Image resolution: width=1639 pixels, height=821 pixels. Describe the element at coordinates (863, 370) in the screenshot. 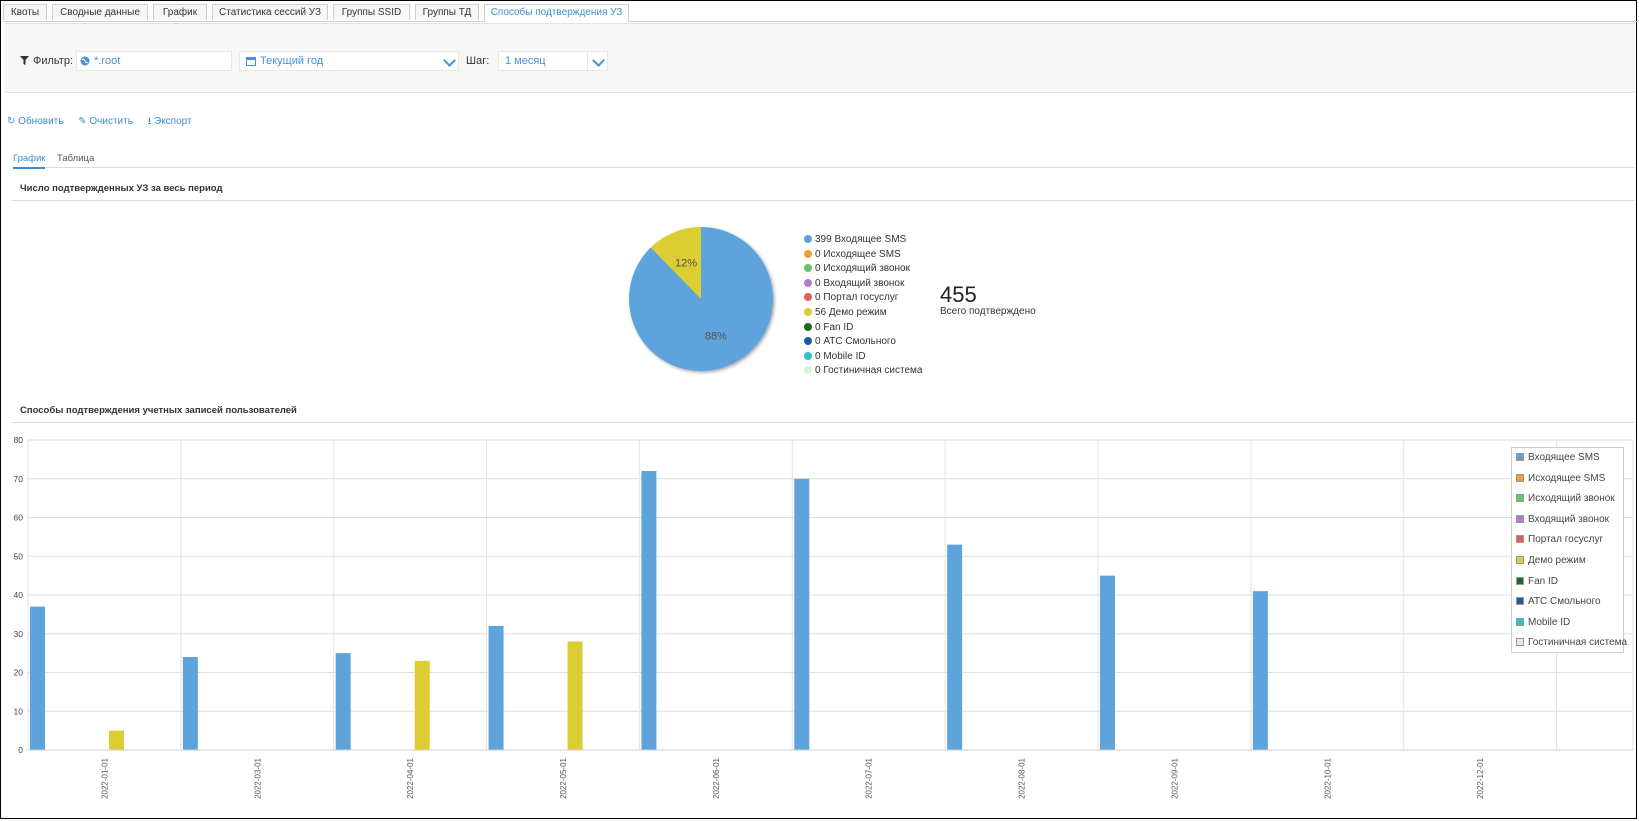

I see `pie-legend-item: 0 Гостиничная система` at that location.